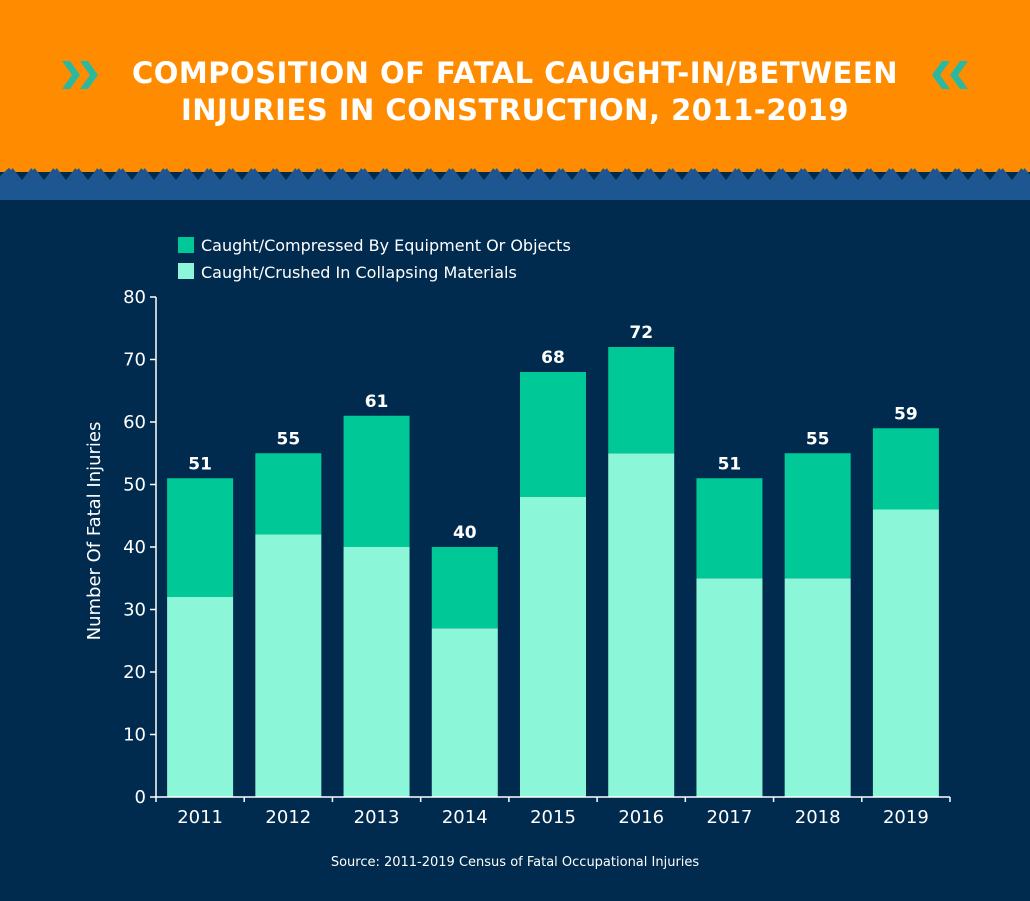 This screenshot has width=1030, height=901. Describe the element at coordinates (359, 272) in the screenshot. I see `legend-label-collapsing: Caught/Crushed In Collapsing Materials` at that location.